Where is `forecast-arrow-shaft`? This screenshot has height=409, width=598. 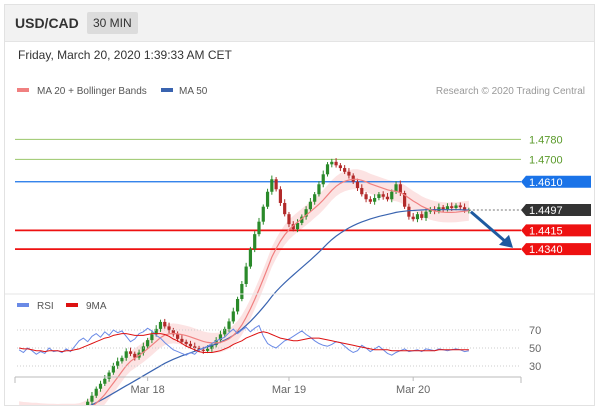
forecast-arrow-shaft is located at coordinates (488, 227).